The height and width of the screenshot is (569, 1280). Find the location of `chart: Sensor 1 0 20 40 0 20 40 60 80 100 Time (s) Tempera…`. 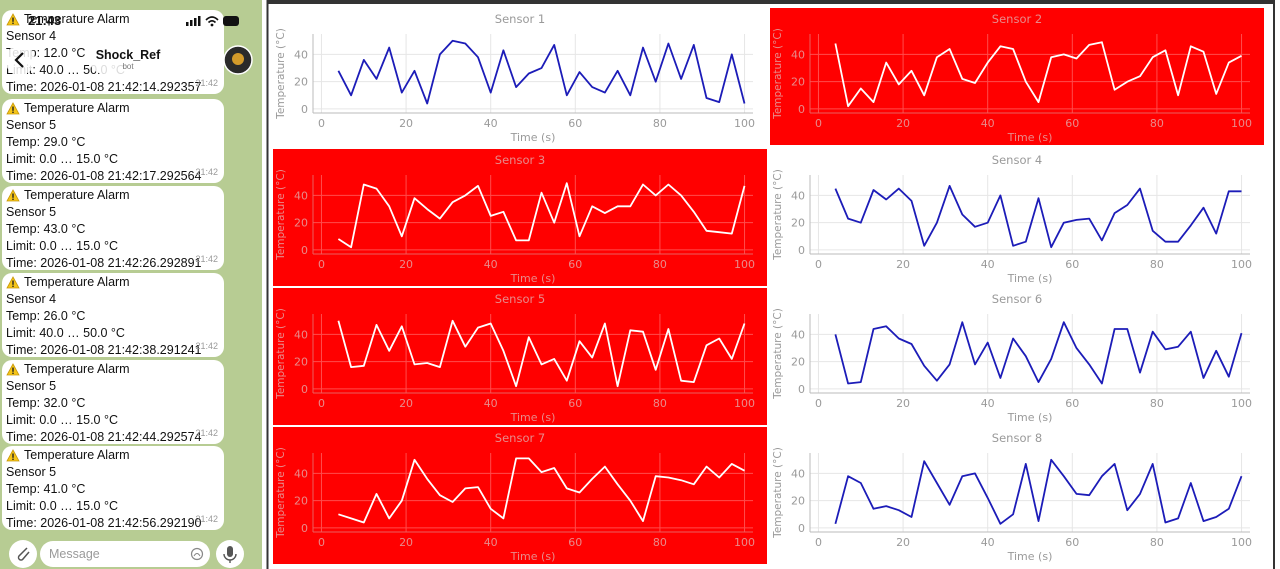

chart: Sensor 1 0 20 40 0 20 40 60 80 100 Time (s) Tempera… is located at coordinates (520, 76).